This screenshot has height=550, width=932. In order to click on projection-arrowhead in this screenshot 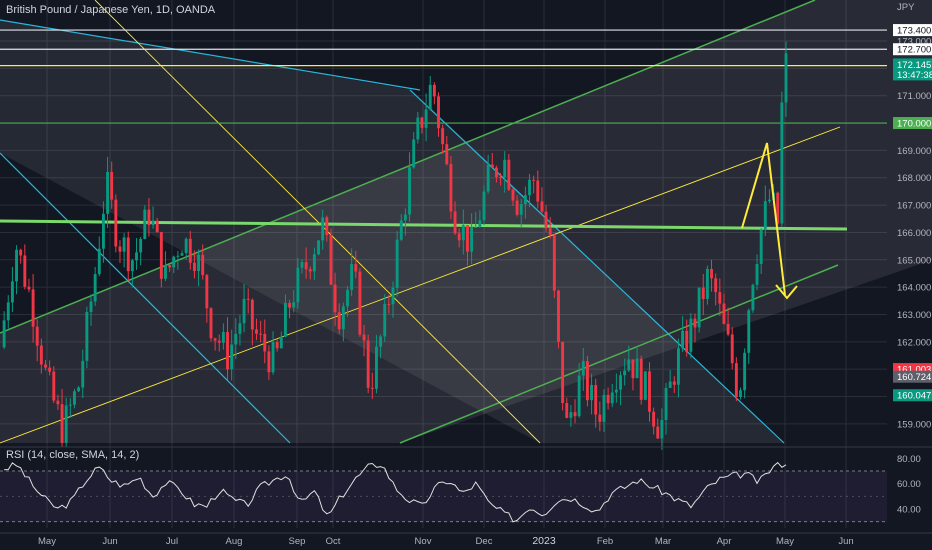, I will do `click(786, 292)`.